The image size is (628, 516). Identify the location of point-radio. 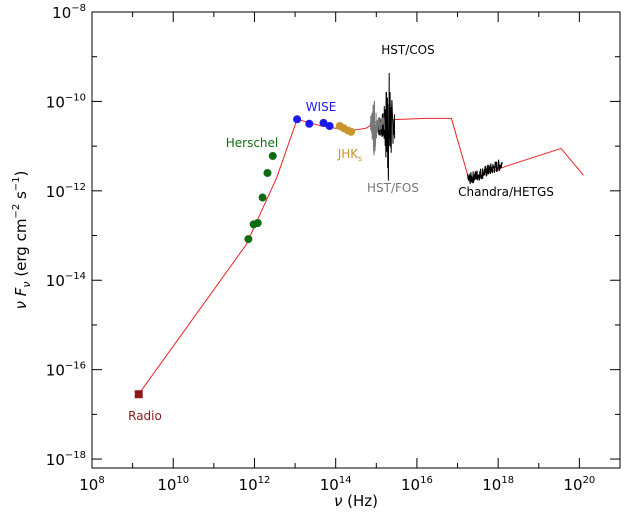
(138, 394).